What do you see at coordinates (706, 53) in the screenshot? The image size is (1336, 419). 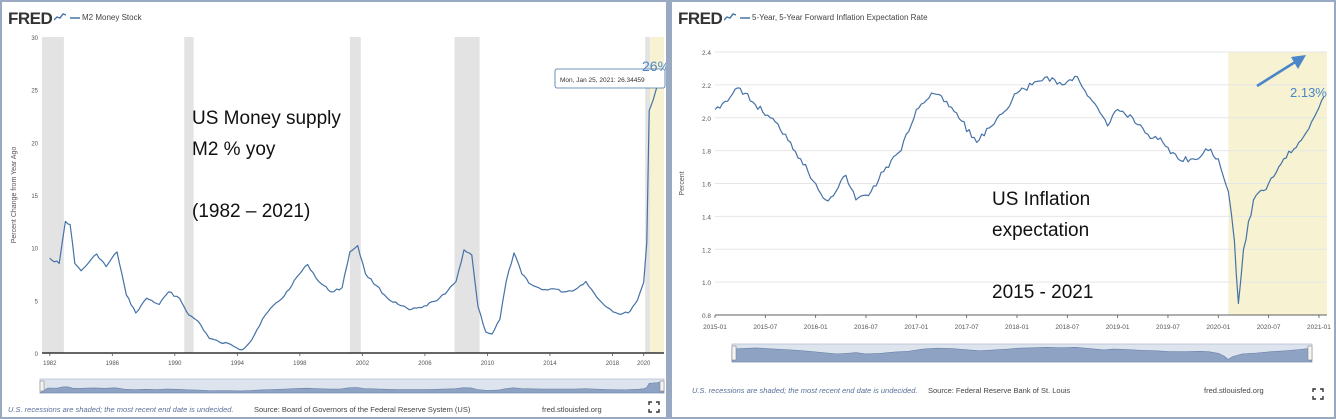 I see `y-tick-label: 2.4` at bounding box center [706, 53].